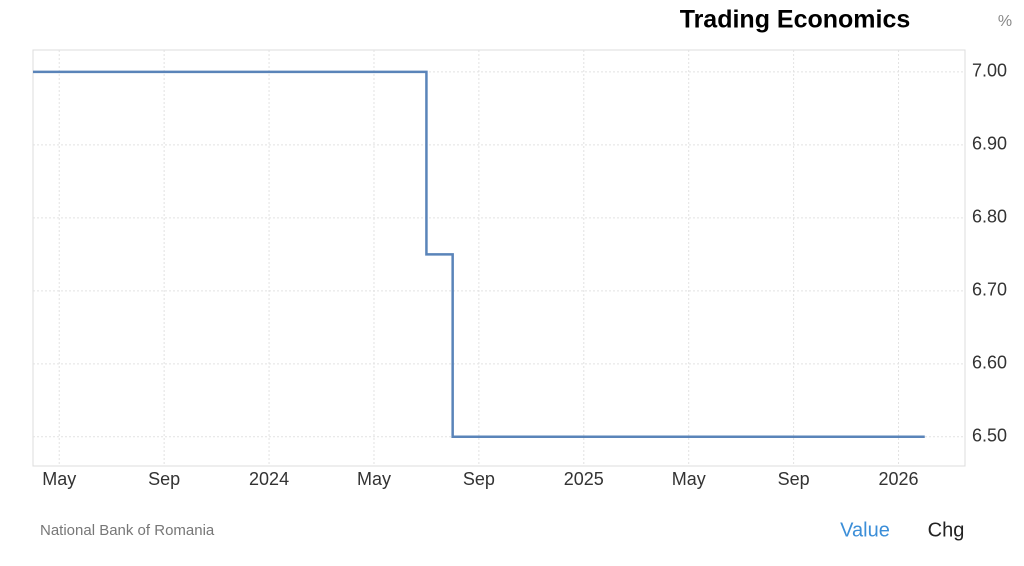 The image size is (1024, 566). Describe the element at coordinates (989, 144) in the screenshot. I see `y-tick-label: 6.90` at that location.